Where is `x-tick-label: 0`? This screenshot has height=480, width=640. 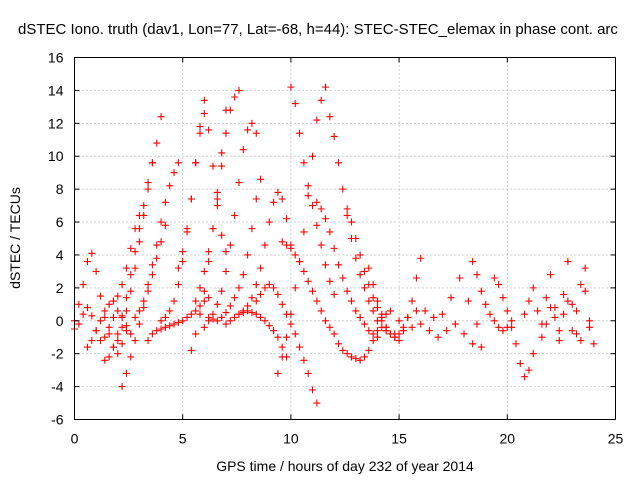
x-tick-label: 0 is located at coordinates (75, 439).